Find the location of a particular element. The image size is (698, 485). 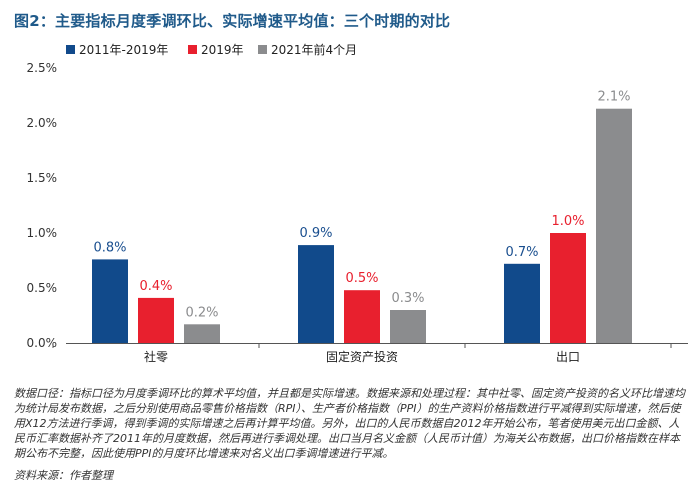

x-tick-label: 社零 is located at coordinates (156, 356).